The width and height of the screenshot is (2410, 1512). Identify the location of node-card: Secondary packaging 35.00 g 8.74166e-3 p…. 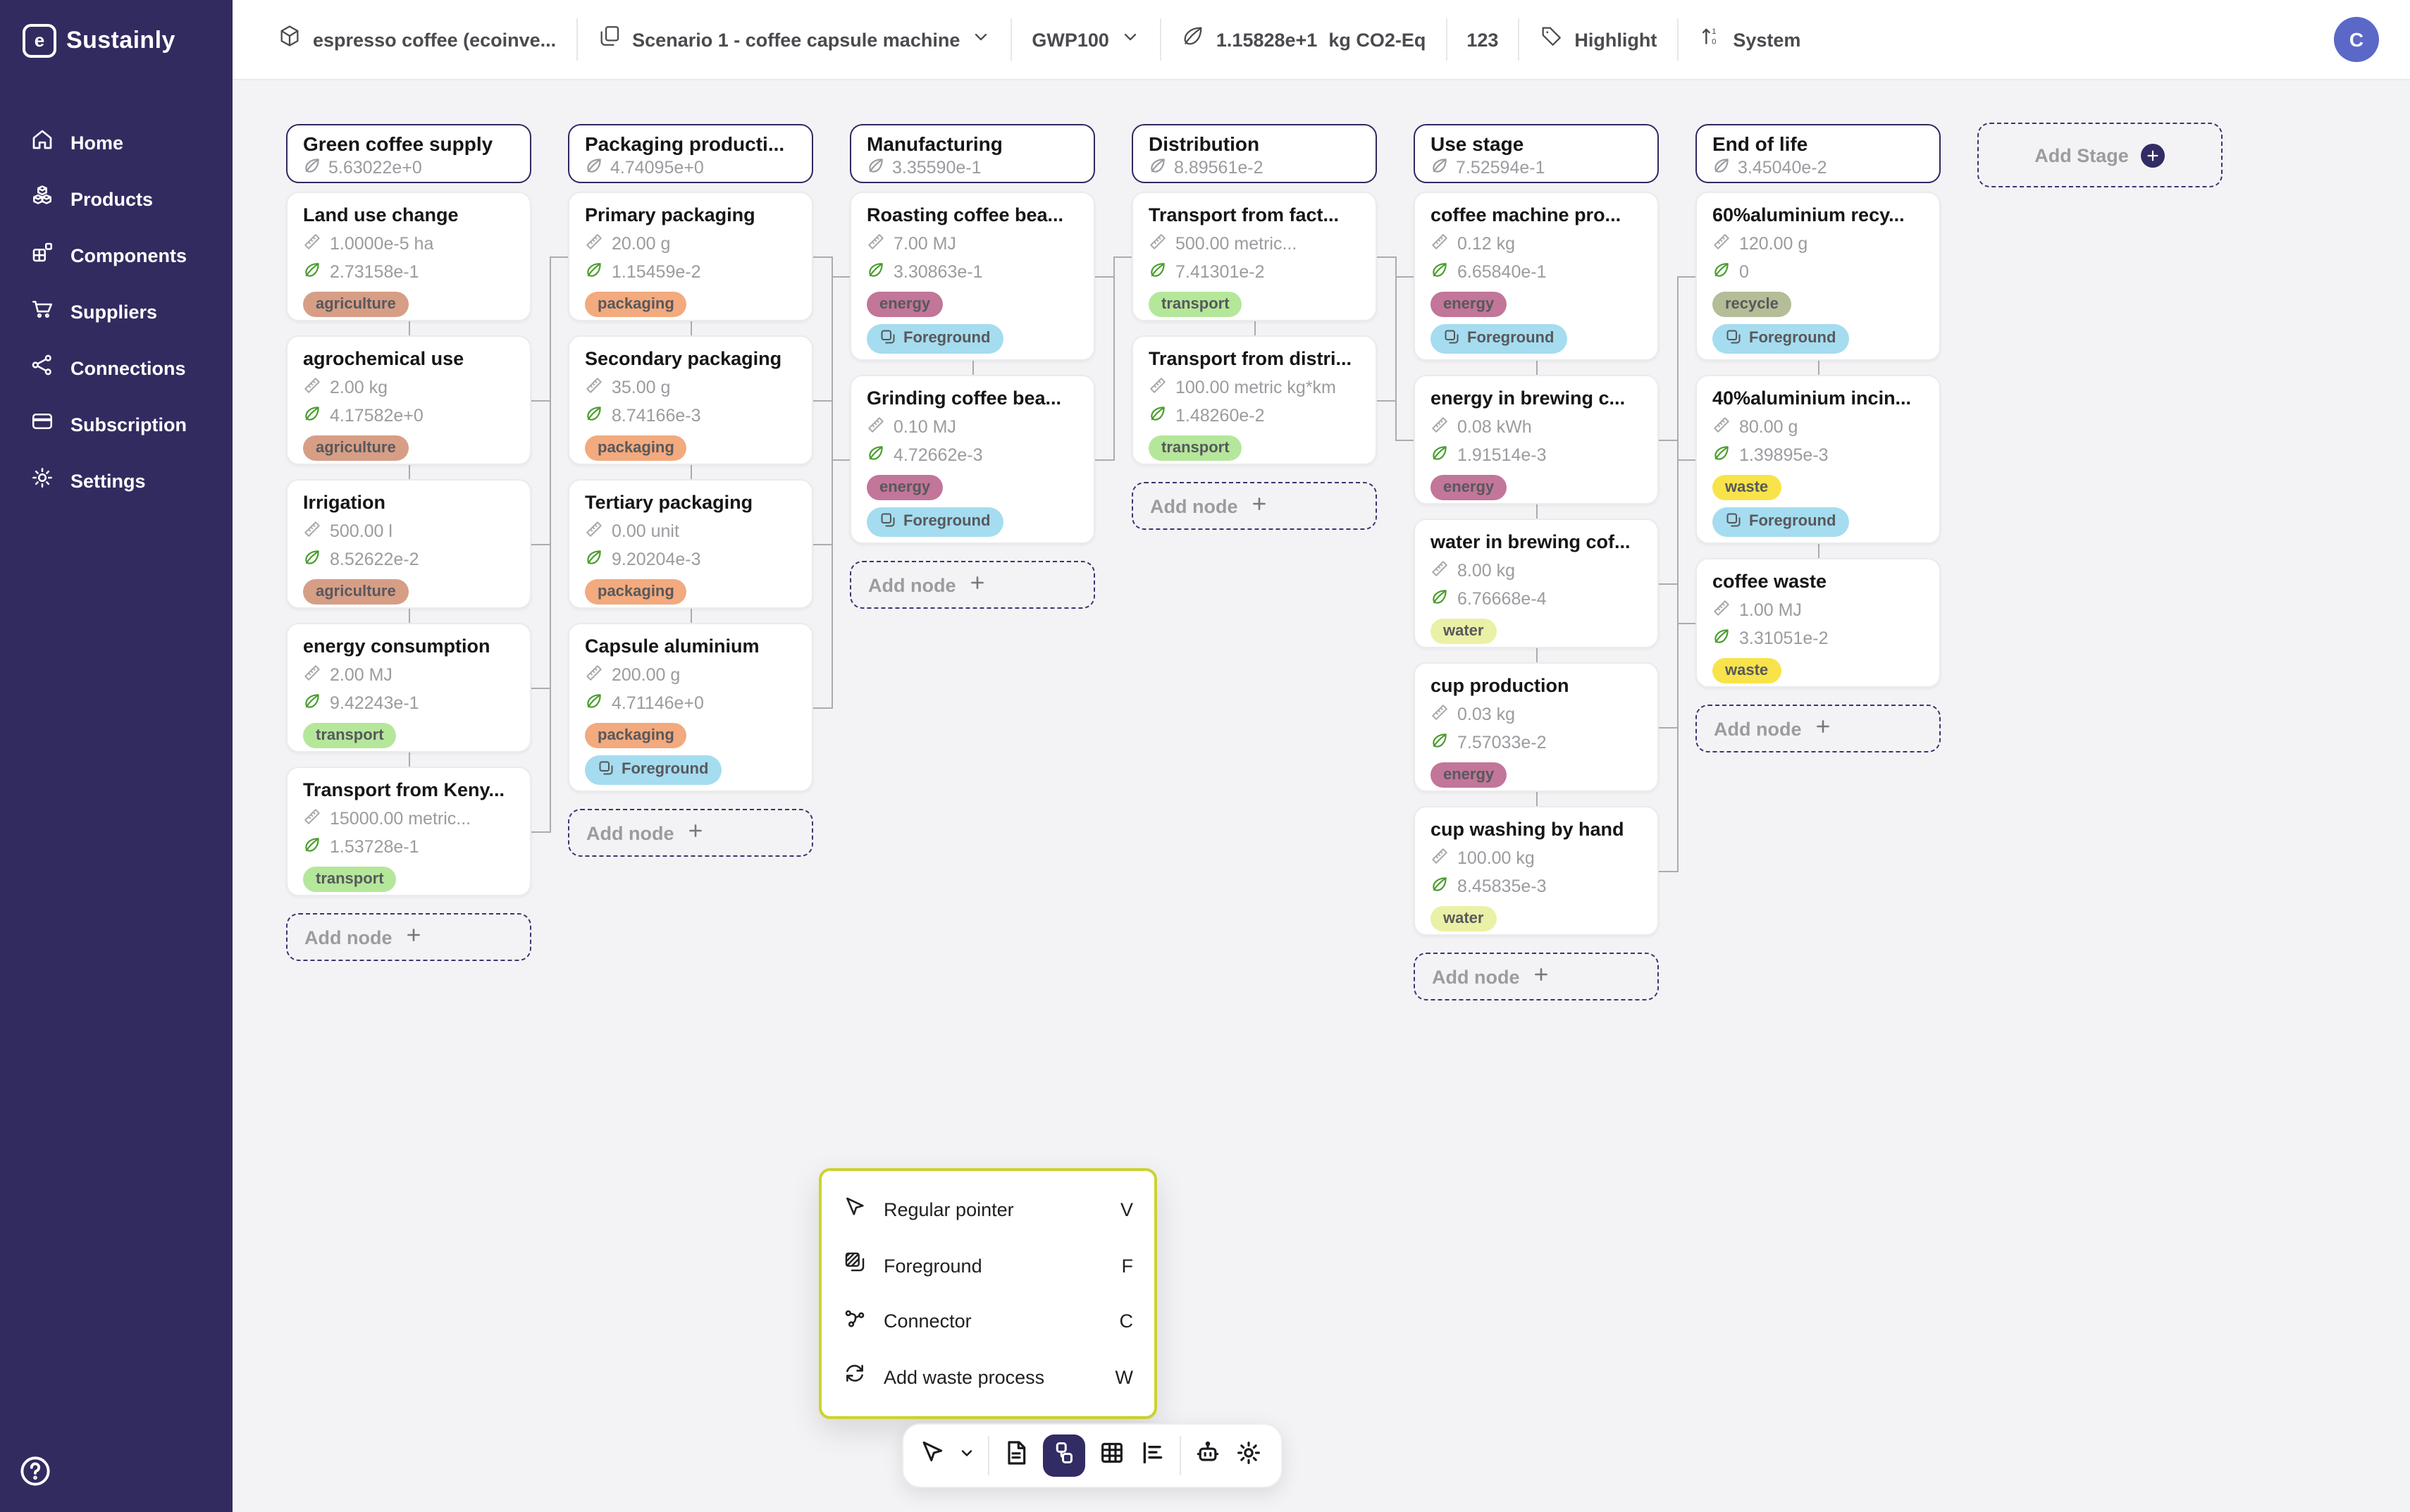
(691, 400).